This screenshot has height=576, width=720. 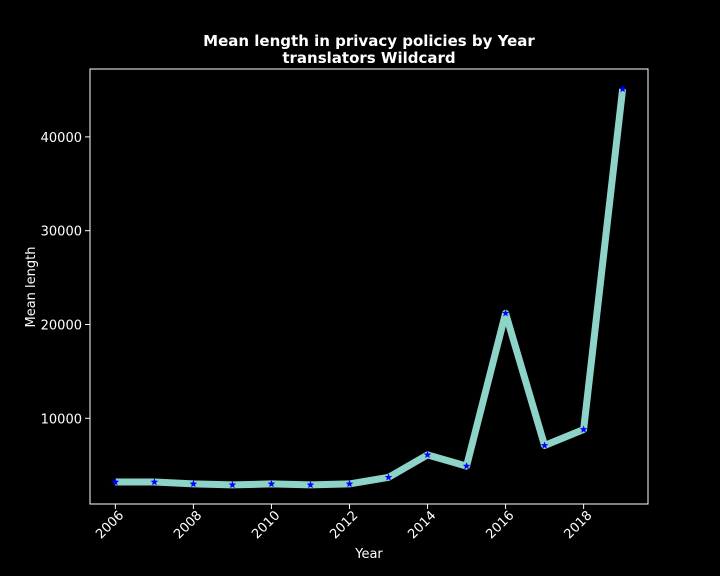 What do you see at coordinates (368, 58) in the screenshot?
I see `chart-title-line2: translators Wildcard` at bounding box center [368, 58].